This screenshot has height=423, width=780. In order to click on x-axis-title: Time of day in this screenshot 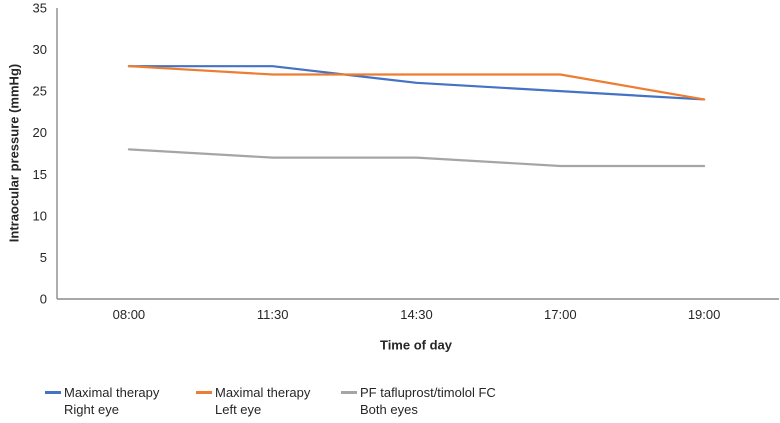, I will do `click(416, 345)`.